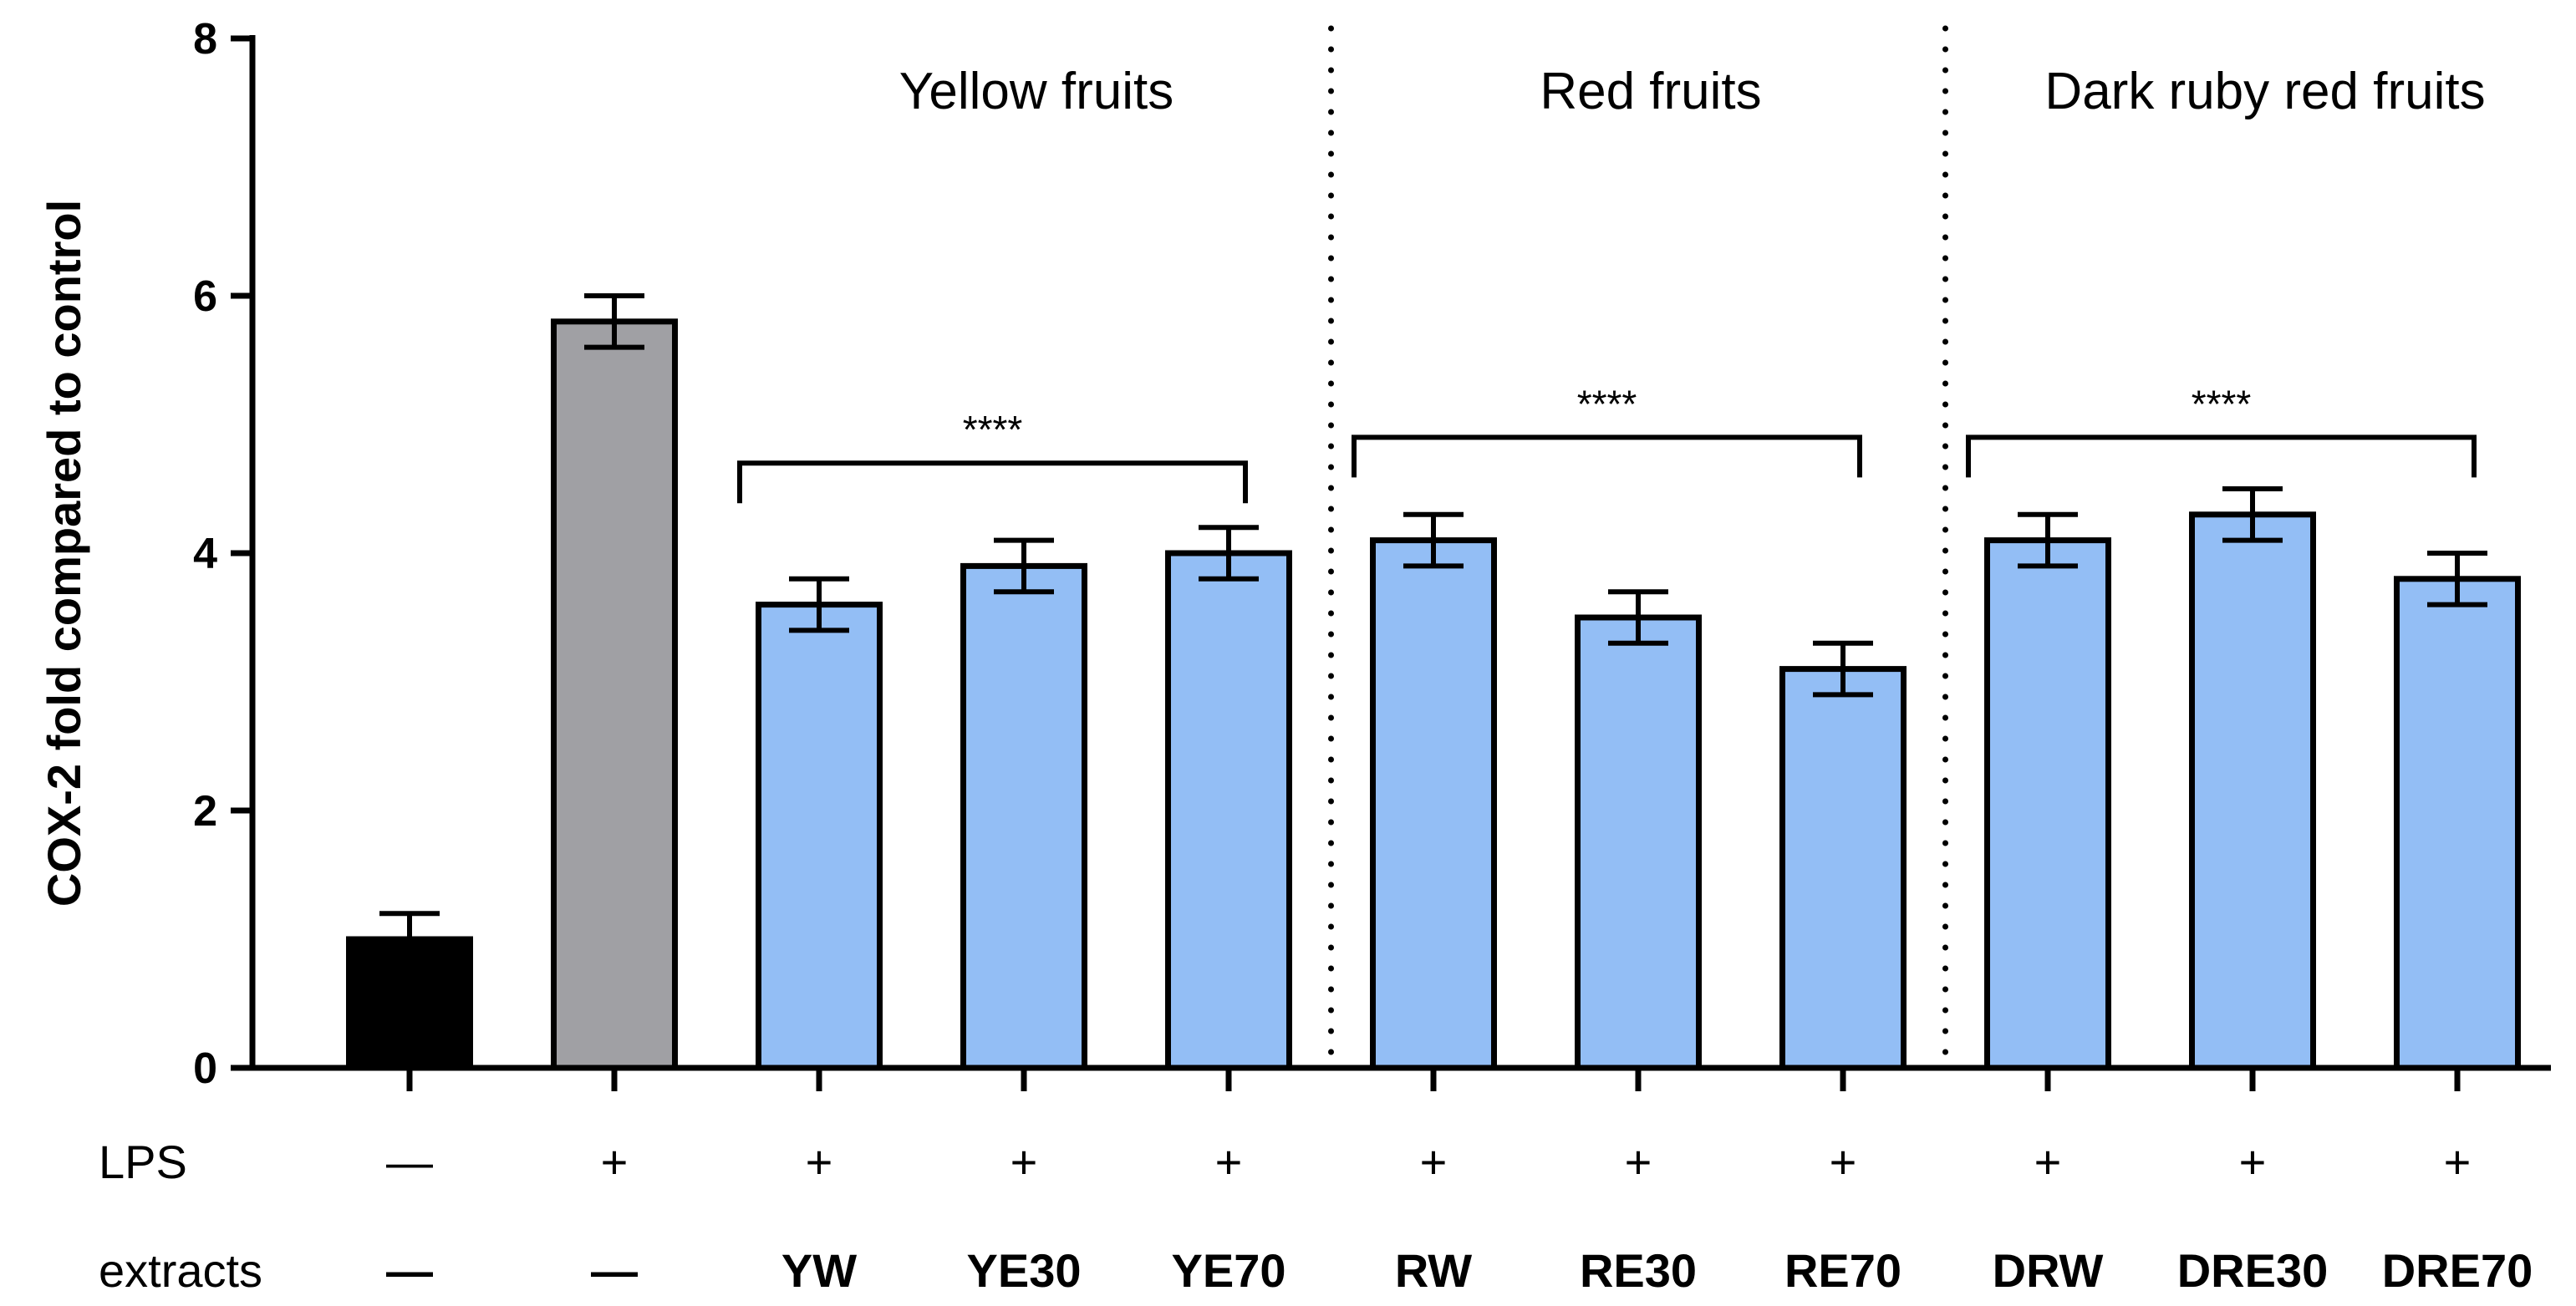 This screenshot has height=1306, width=2576. Describe the element at coordinates (1842, 1270) in the screenshot. I see `row-value: RE70` at that location.